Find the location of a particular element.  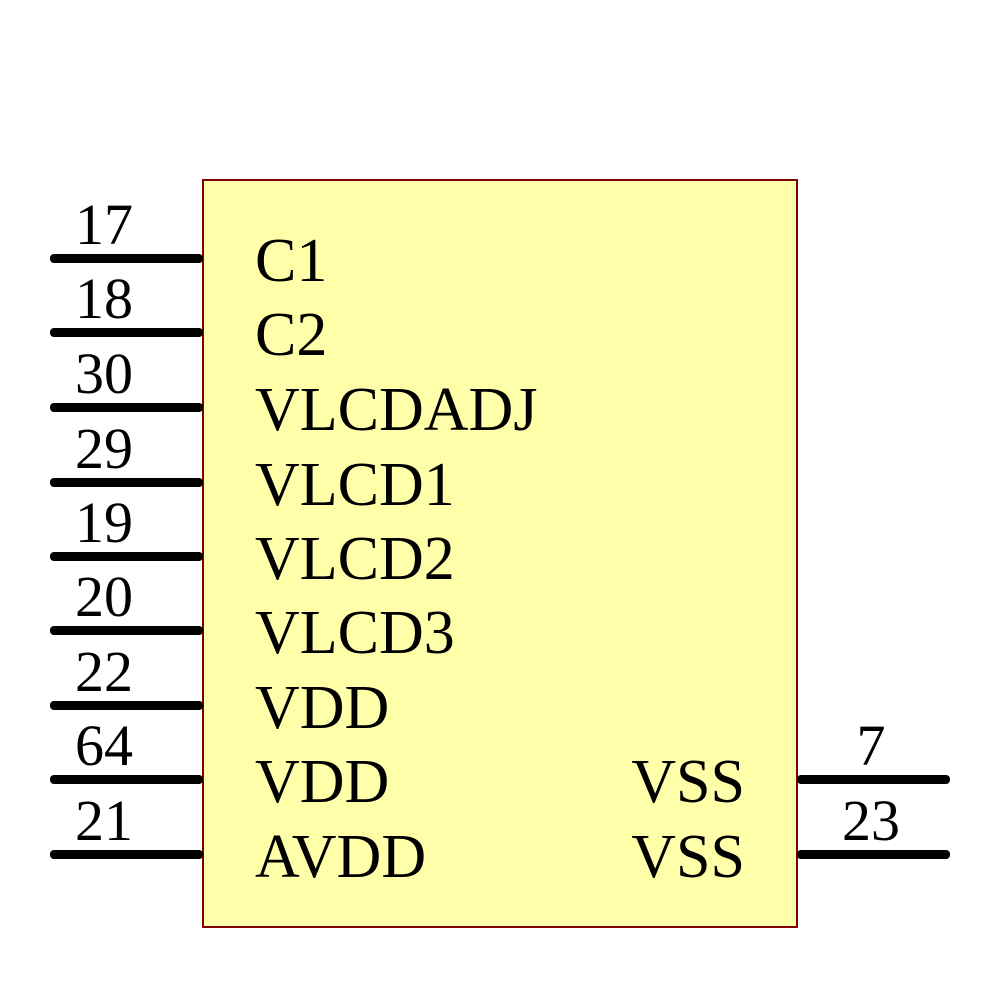

pin-label-vdd-22: VDD is located at coordinates (322, 708).